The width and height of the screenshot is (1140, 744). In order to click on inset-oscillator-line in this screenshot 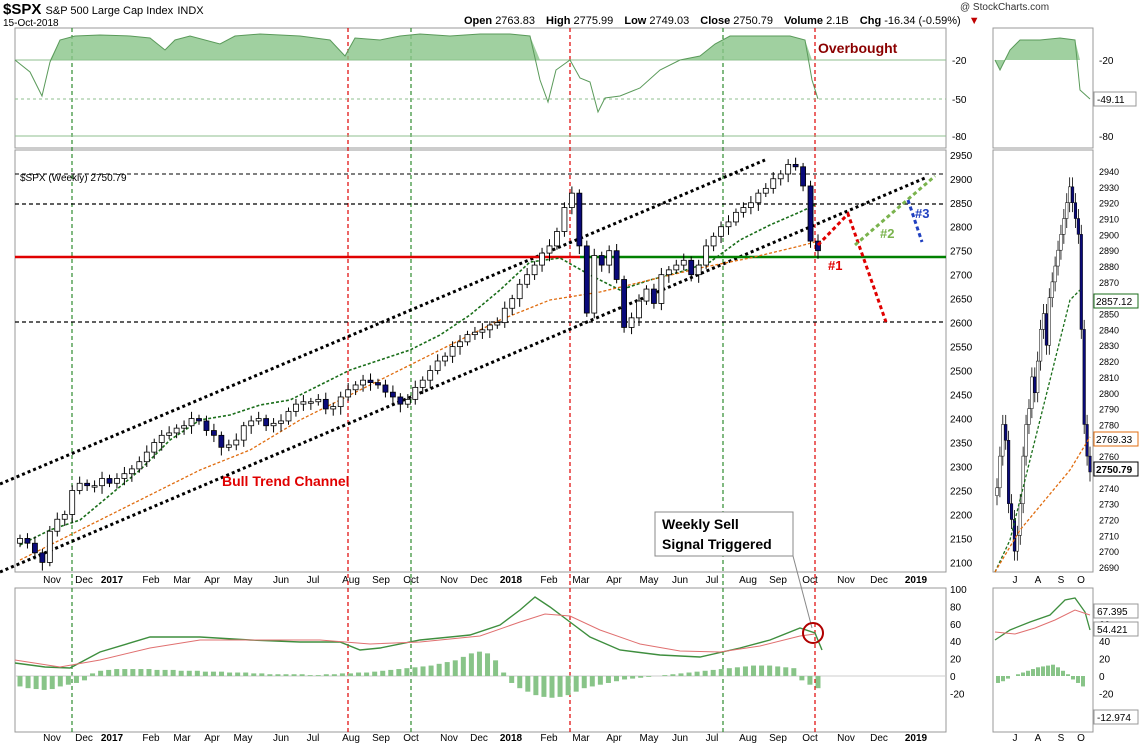, I will do `click(1042, 68)`.